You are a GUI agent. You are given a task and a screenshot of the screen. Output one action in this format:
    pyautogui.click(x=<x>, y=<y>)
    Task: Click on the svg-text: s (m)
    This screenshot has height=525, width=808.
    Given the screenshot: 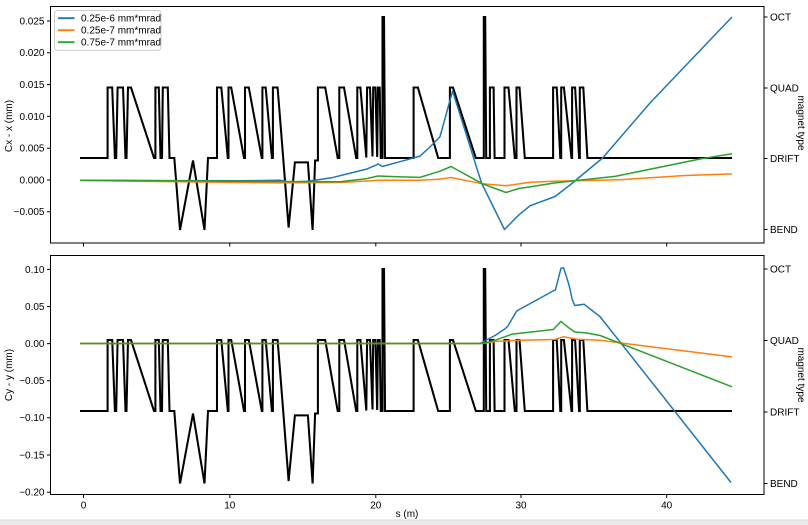 What is the action you would take?
    pyautogui.click(x=407, y=514)
    